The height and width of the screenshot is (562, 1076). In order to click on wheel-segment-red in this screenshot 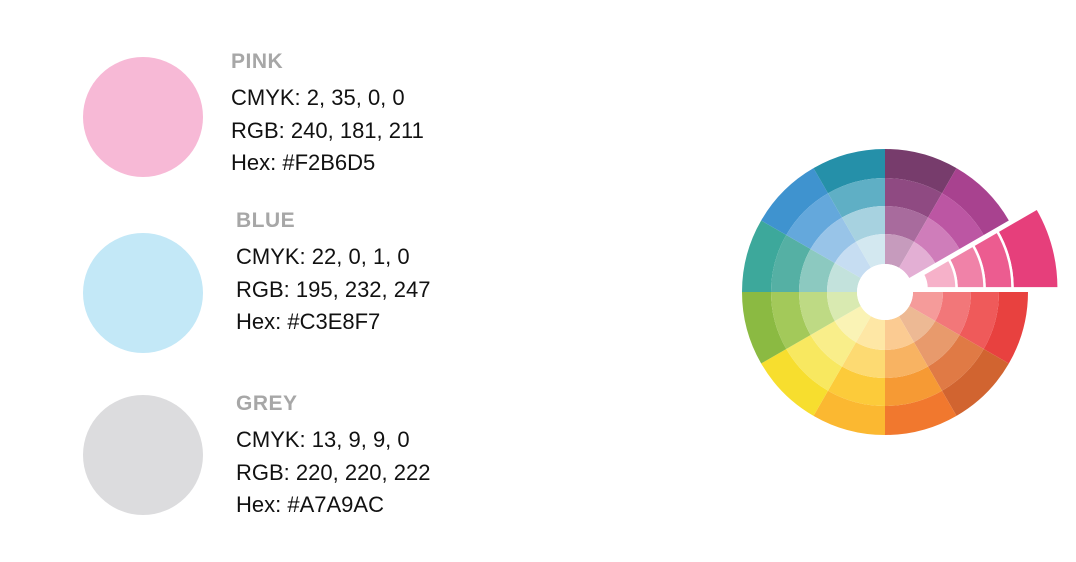, I will do `click(968, 328)`.